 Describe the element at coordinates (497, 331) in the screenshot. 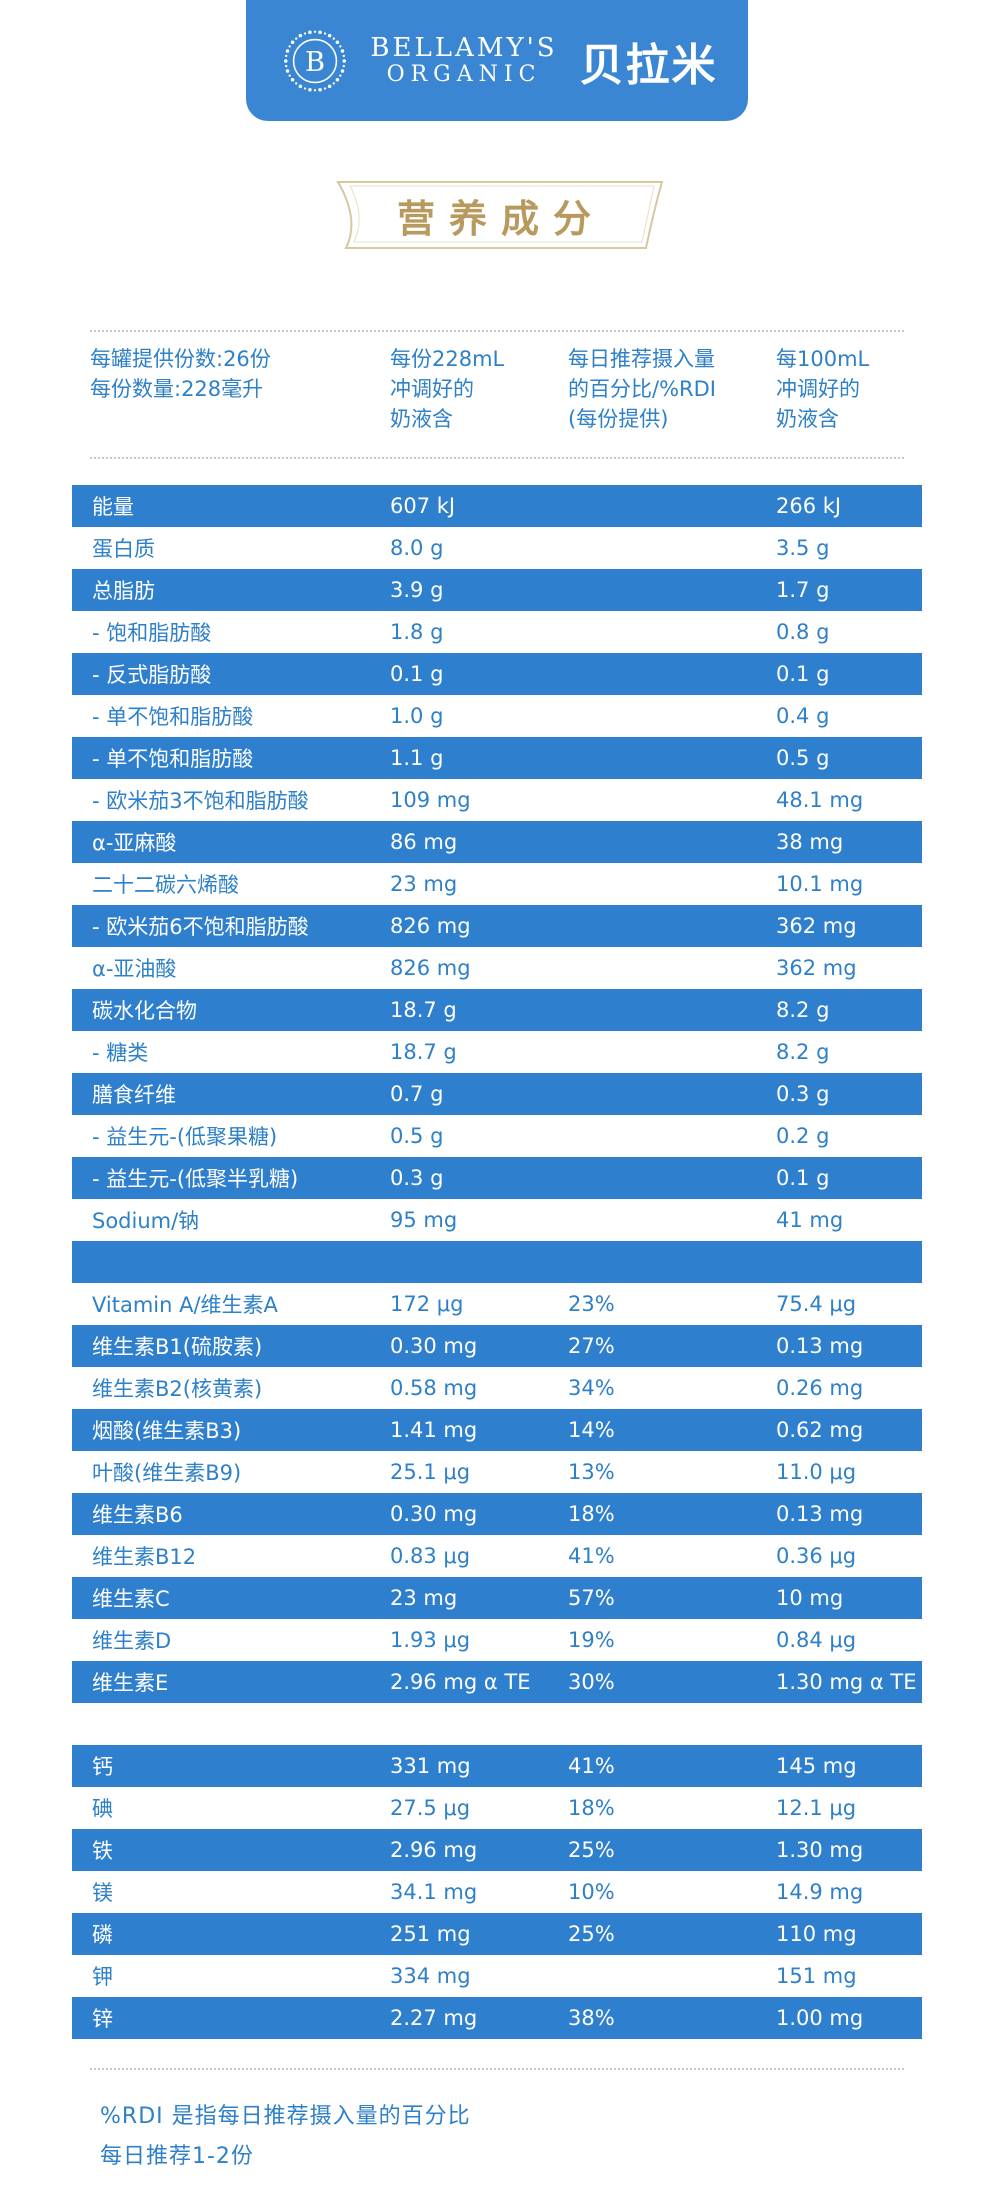

I see `header-top-divider` at that location.